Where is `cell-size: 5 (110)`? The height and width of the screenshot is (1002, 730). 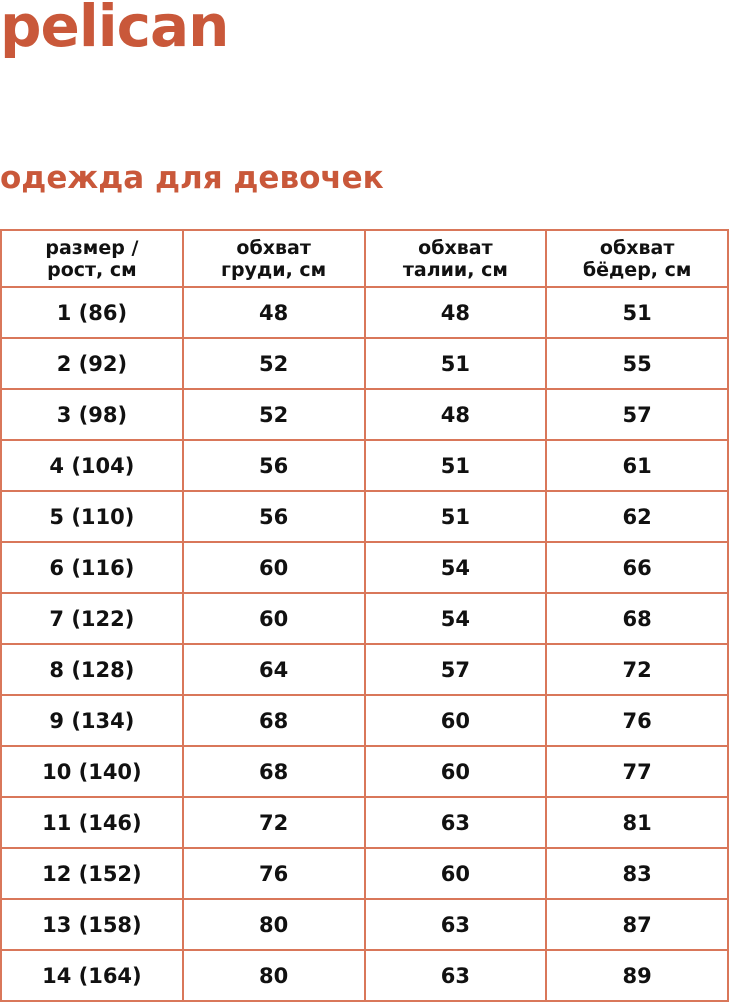
cell-size: 5 (110) is located at coordinates (92, 516).